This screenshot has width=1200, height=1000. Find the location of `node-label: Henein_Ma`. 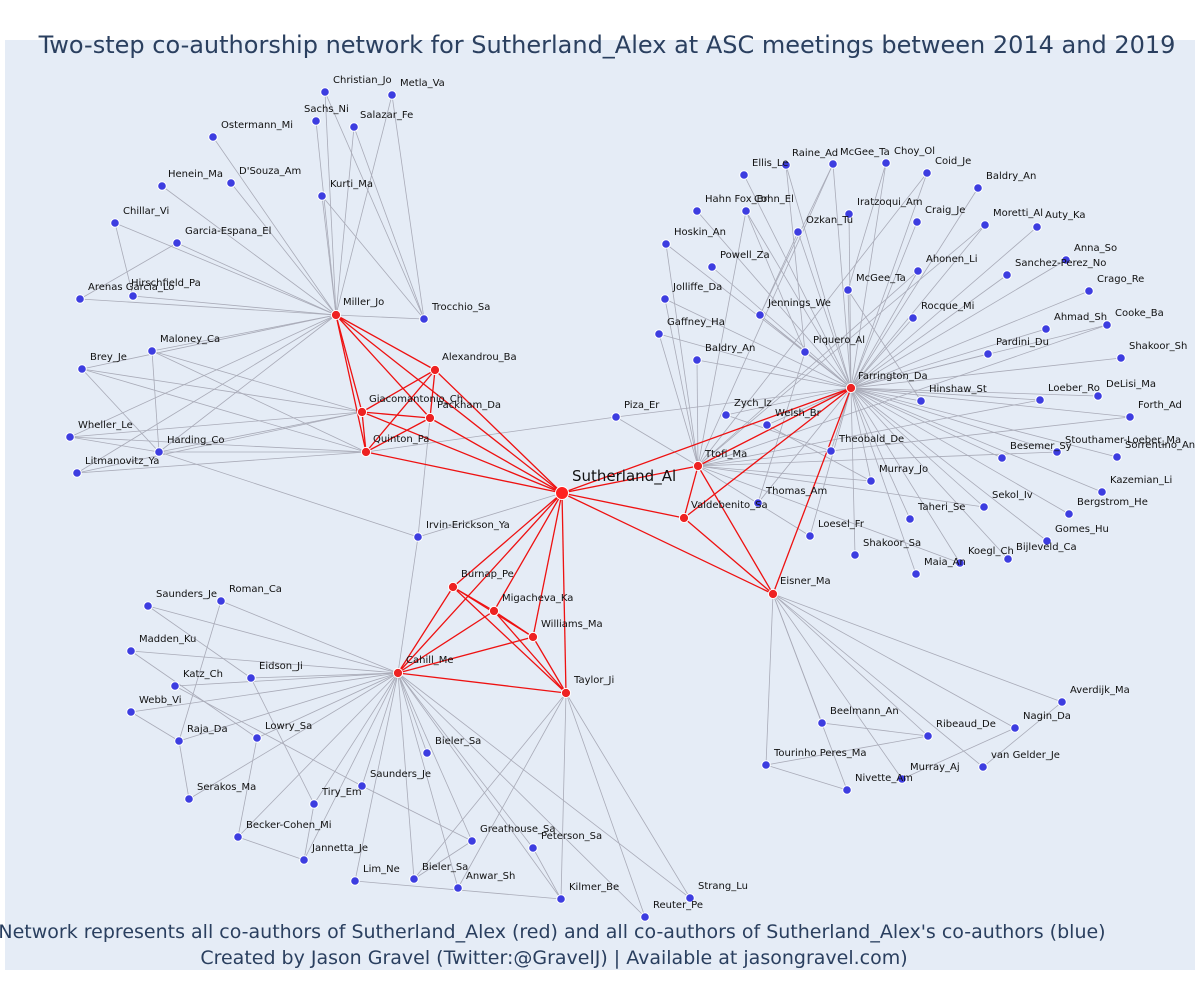

node-label: Henein_Ma is located at coordinates (195, 174).